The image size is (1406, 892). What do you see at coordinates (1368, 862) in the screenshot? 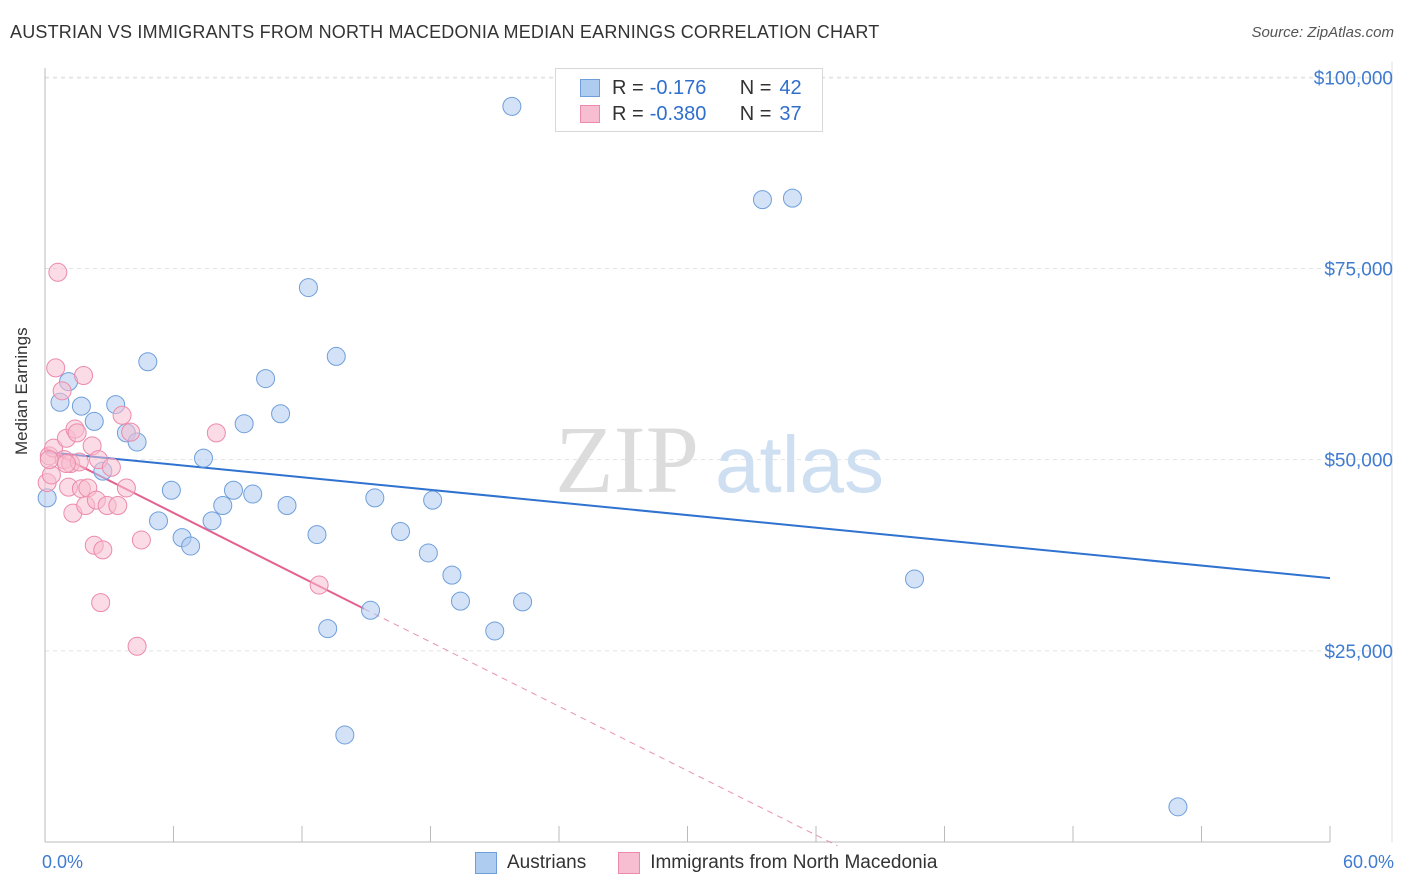
I see `x-tick-max: 60.0%` at bounding box center [1368, 862].